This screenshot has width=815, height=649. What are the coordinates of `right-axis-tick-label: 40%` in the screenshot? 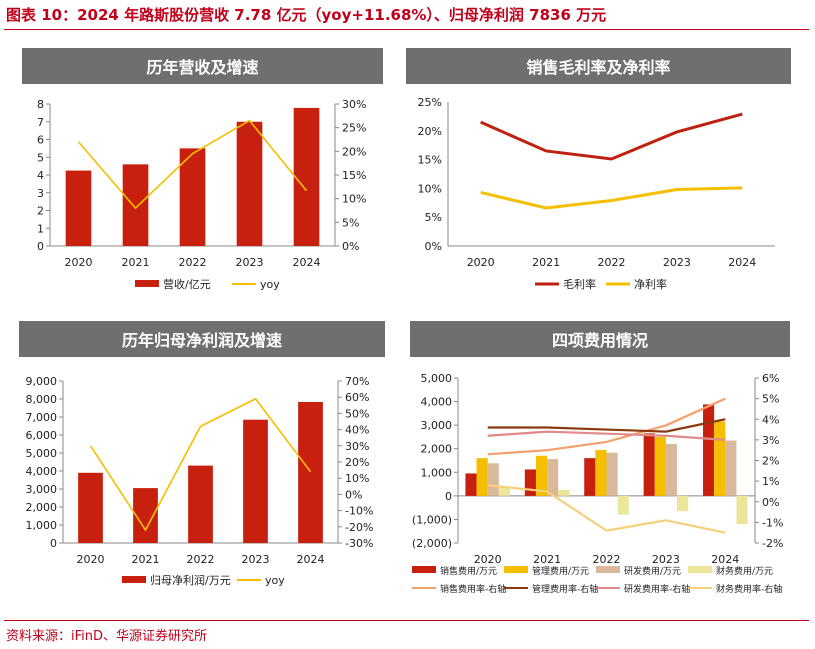 It's located at (357, 430).